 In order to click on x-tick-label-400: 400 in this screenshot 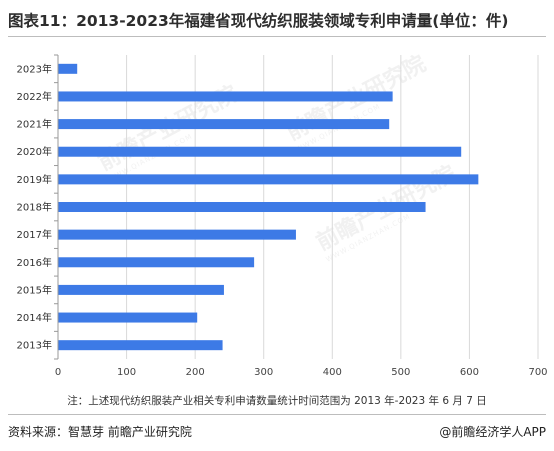, I will do `click(332, 372)`.